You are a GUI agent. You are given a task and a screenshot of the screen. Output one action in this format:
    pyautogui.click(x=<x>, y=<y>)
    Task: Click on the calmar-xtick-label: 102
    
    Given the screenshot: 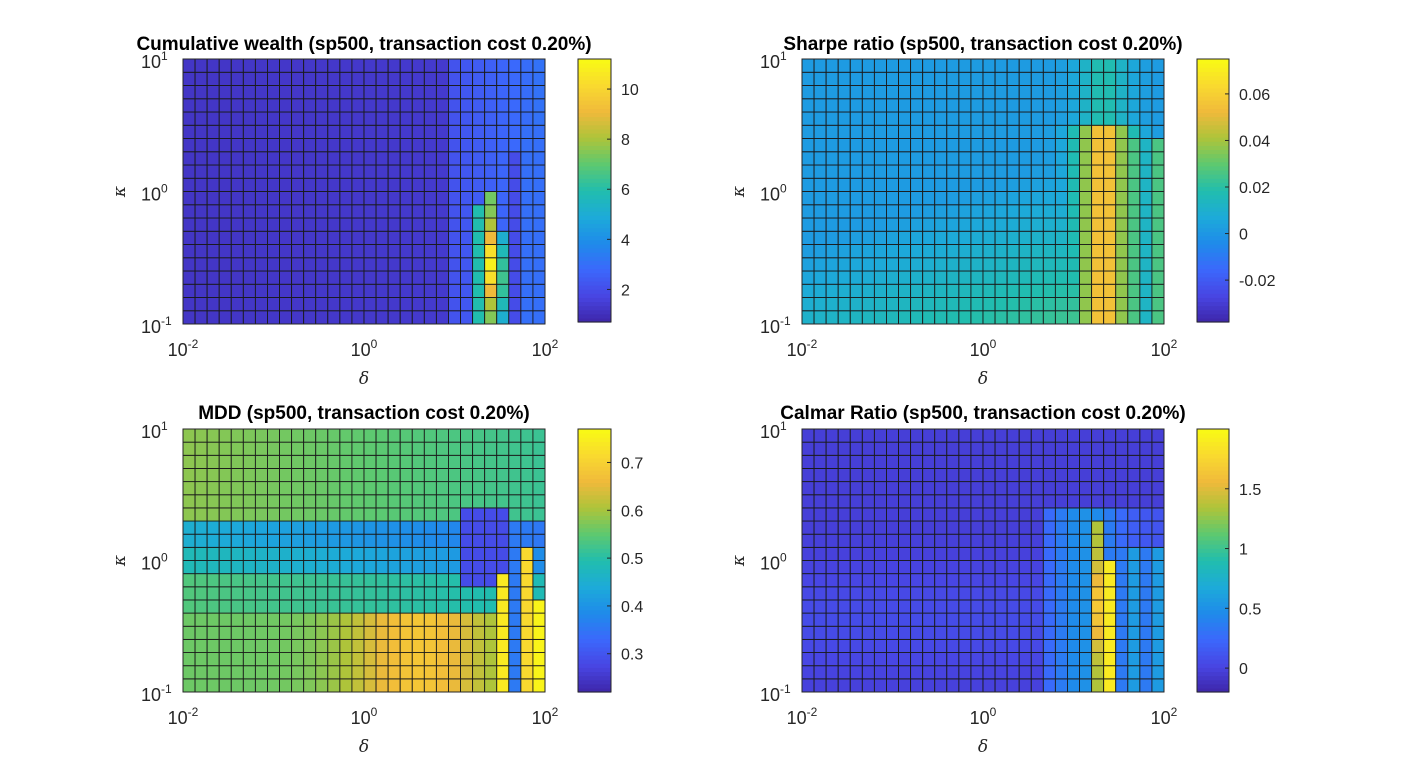 What is the action you would take?
    pyautogui.click(x=1164, y=716)
    